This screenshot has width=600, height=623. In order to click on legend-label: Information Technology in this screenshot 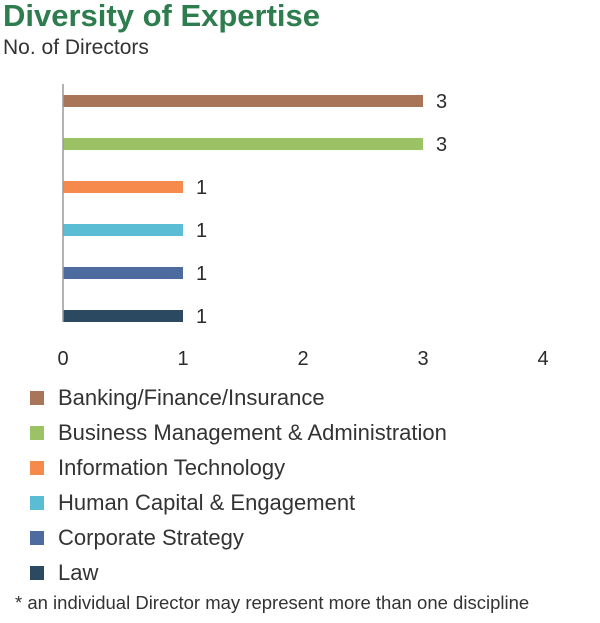, I will do `click(172, 467)`.